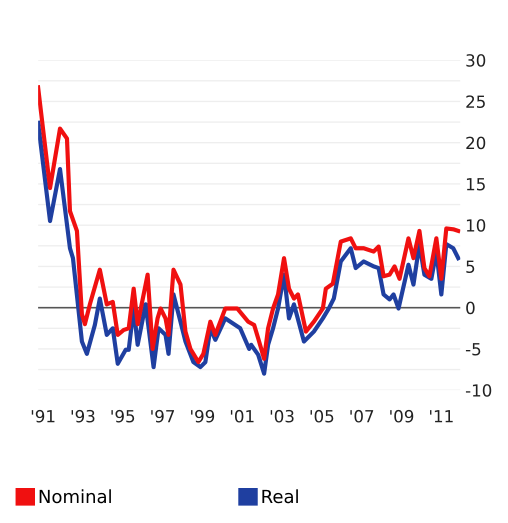 The image size is (508, 523). I want to click on y-tick-label: -5, so click(473, 349).